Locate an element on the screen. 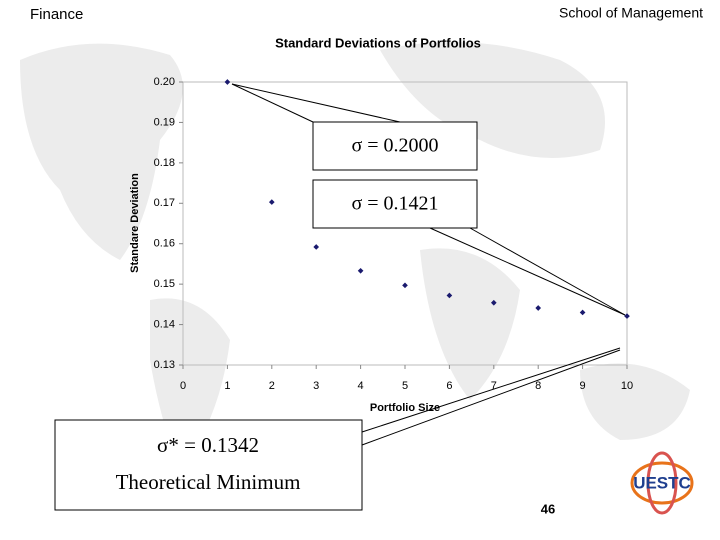 The image size is (720, 540). y-axis-label: Standare Deviation is located at coordinates (135, 223).